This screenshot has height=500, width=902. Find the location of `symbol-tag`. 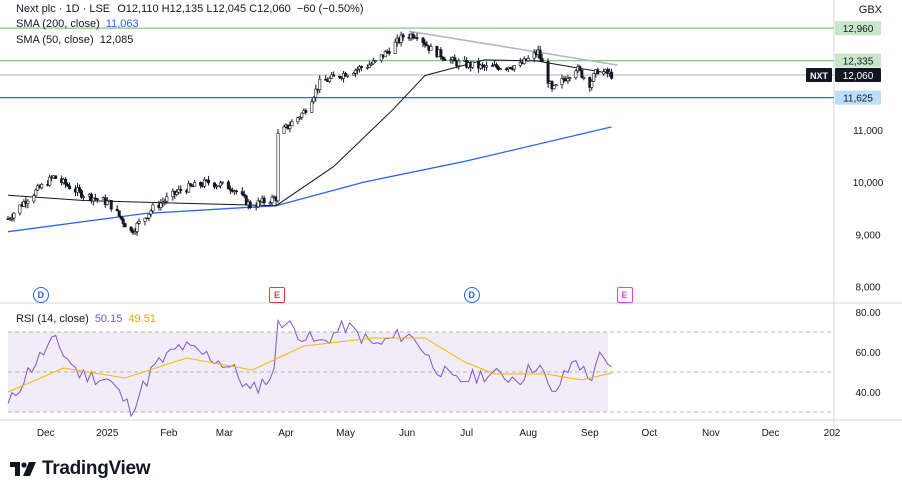

symbol-tag is located at coordinates (819, 74).